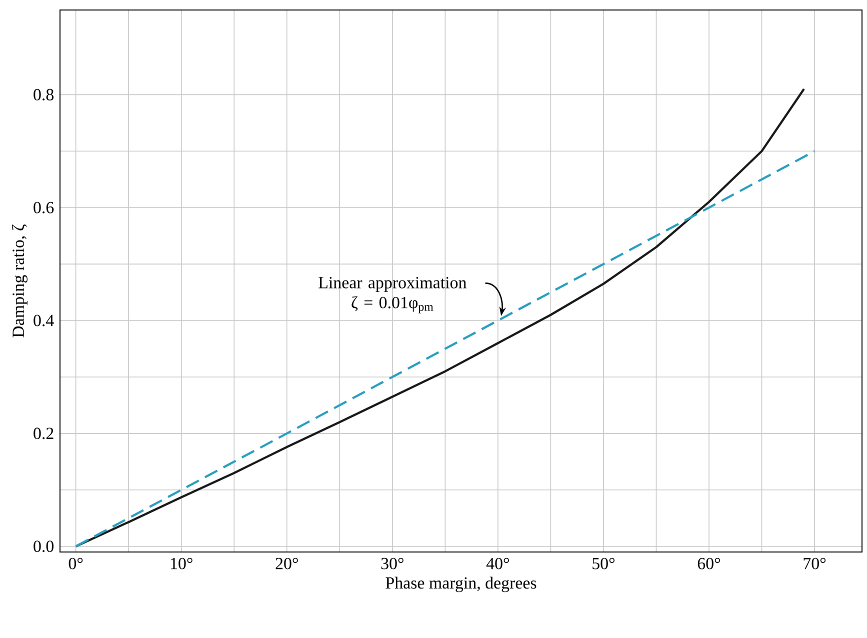  What do you see at coordinates (44, 94) in the screenshot?
I see `y-tick-label: 0.8` at bounding box center [44, 94].